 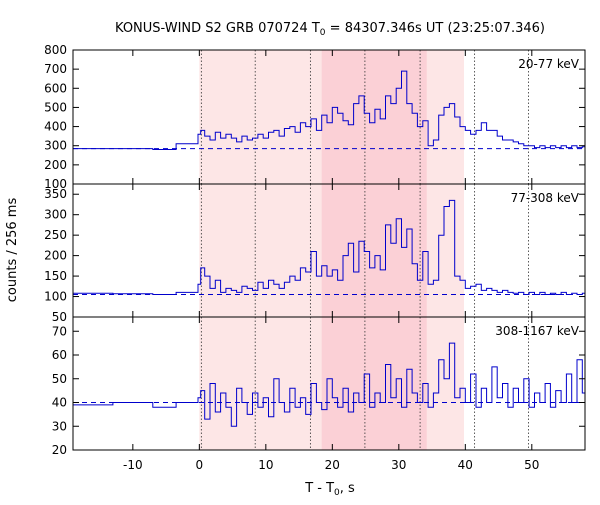 I want to click on x-tick-label: 40, so click(x=465, y=465).